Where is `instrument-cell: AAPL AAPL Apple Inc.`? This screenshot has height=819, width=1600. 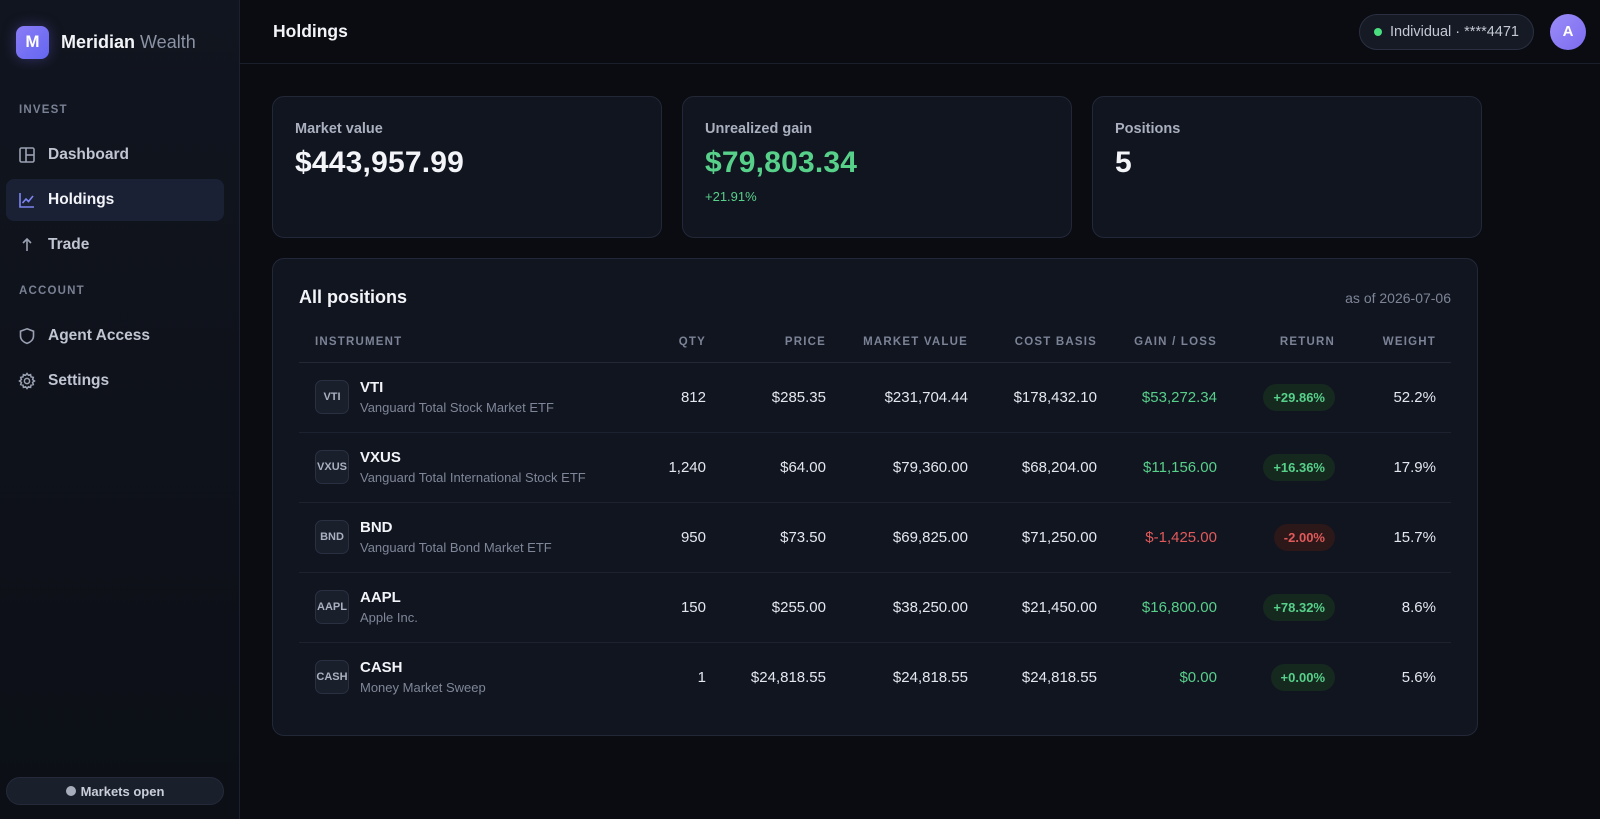
instrument-cell: AAPL AAPL Apple Inc. is located at coordinates (469, 607).